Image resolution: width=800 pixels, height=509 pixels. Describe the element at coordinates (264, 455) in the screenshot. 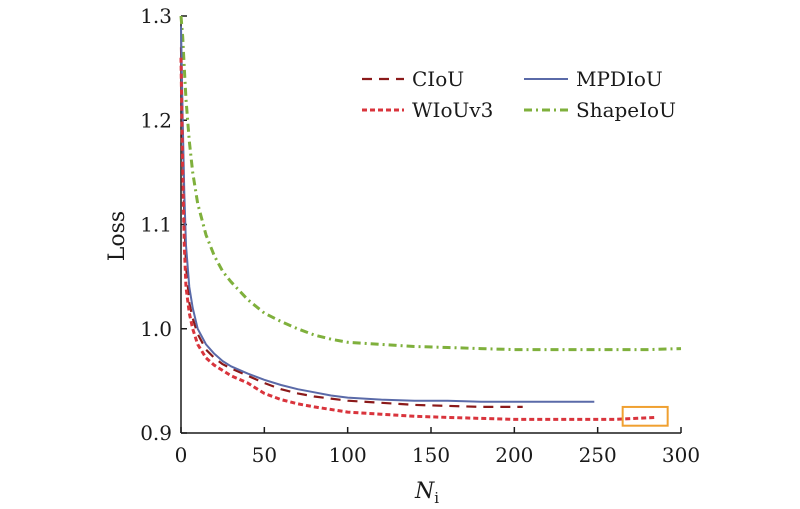

I see `x-tick-label: 50` at that location.